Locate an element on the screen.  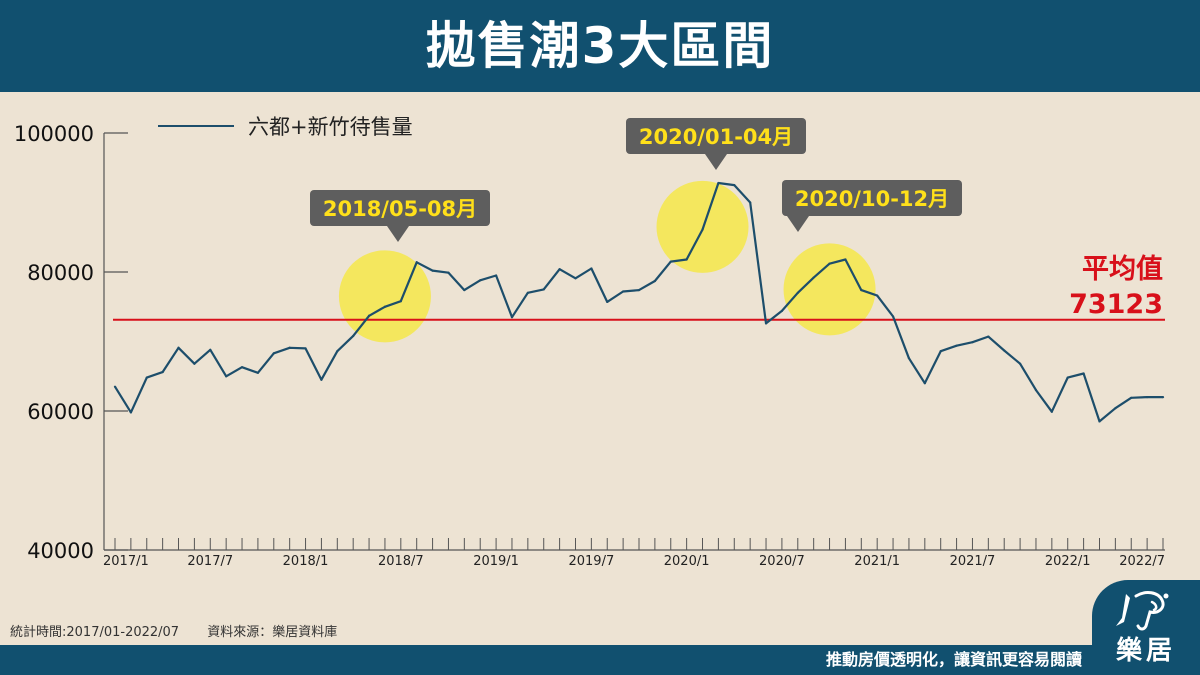
callout-label: 2020/10-12月 is located at coordinates (872, 199).